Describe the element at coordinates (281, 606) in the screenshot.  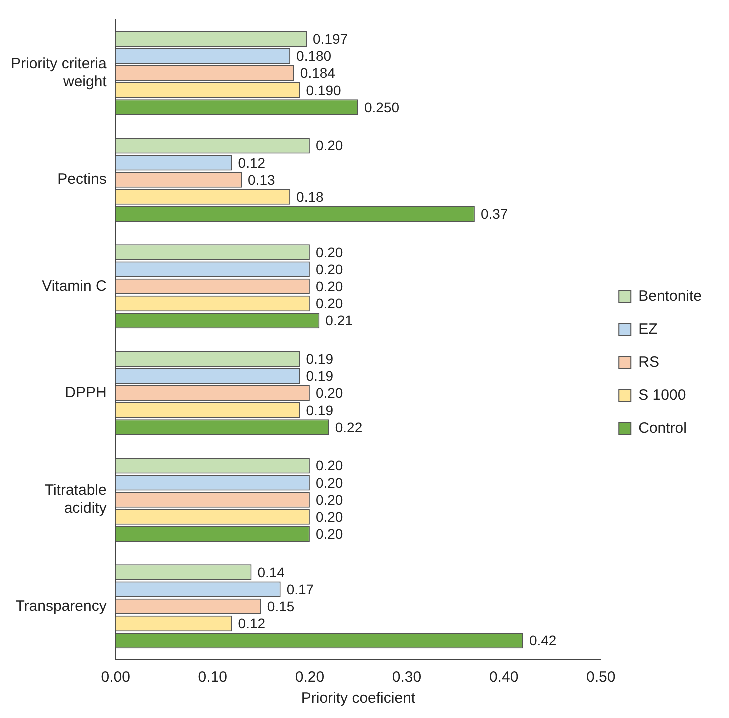
I see `data-label: 0.15` at that location.